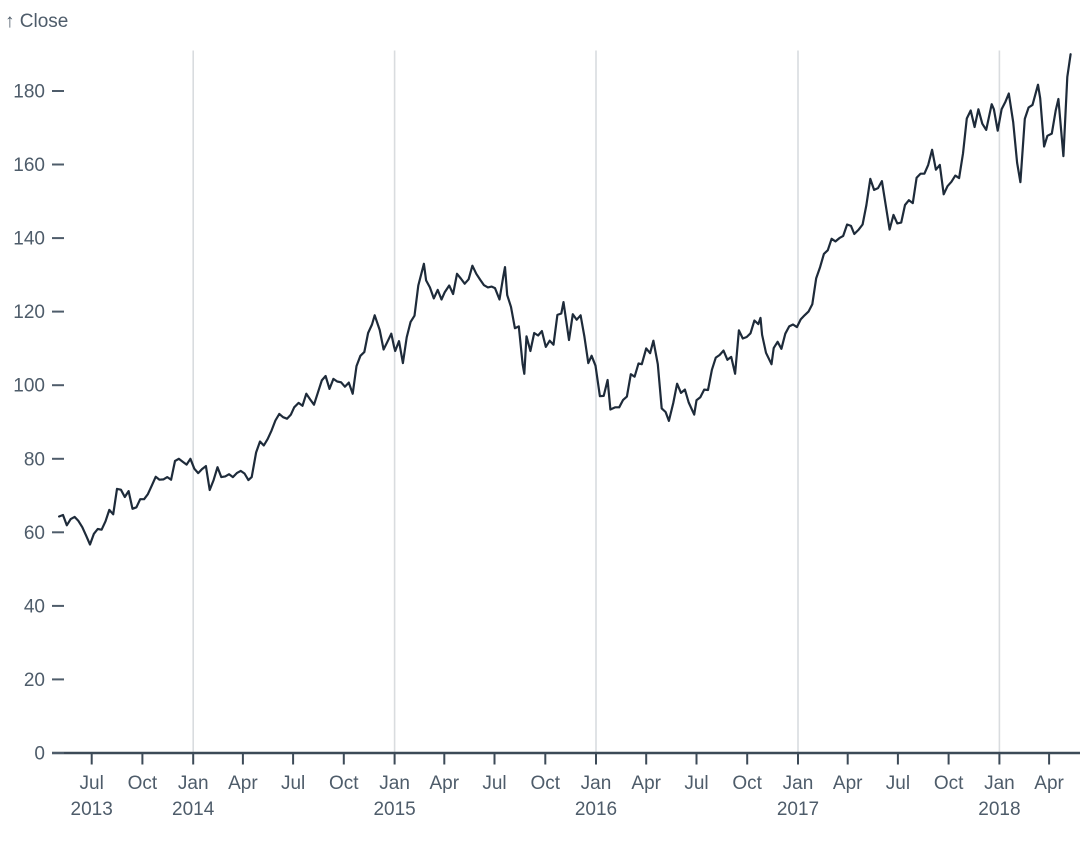 The height and width of the screenshot is (842, 1080). What do you see at coordinates (38, 423) in the screenshot?
I see `y-axis: 0 20 40 60 80 100 120 140 160 180` at bounding box center [38, 423].